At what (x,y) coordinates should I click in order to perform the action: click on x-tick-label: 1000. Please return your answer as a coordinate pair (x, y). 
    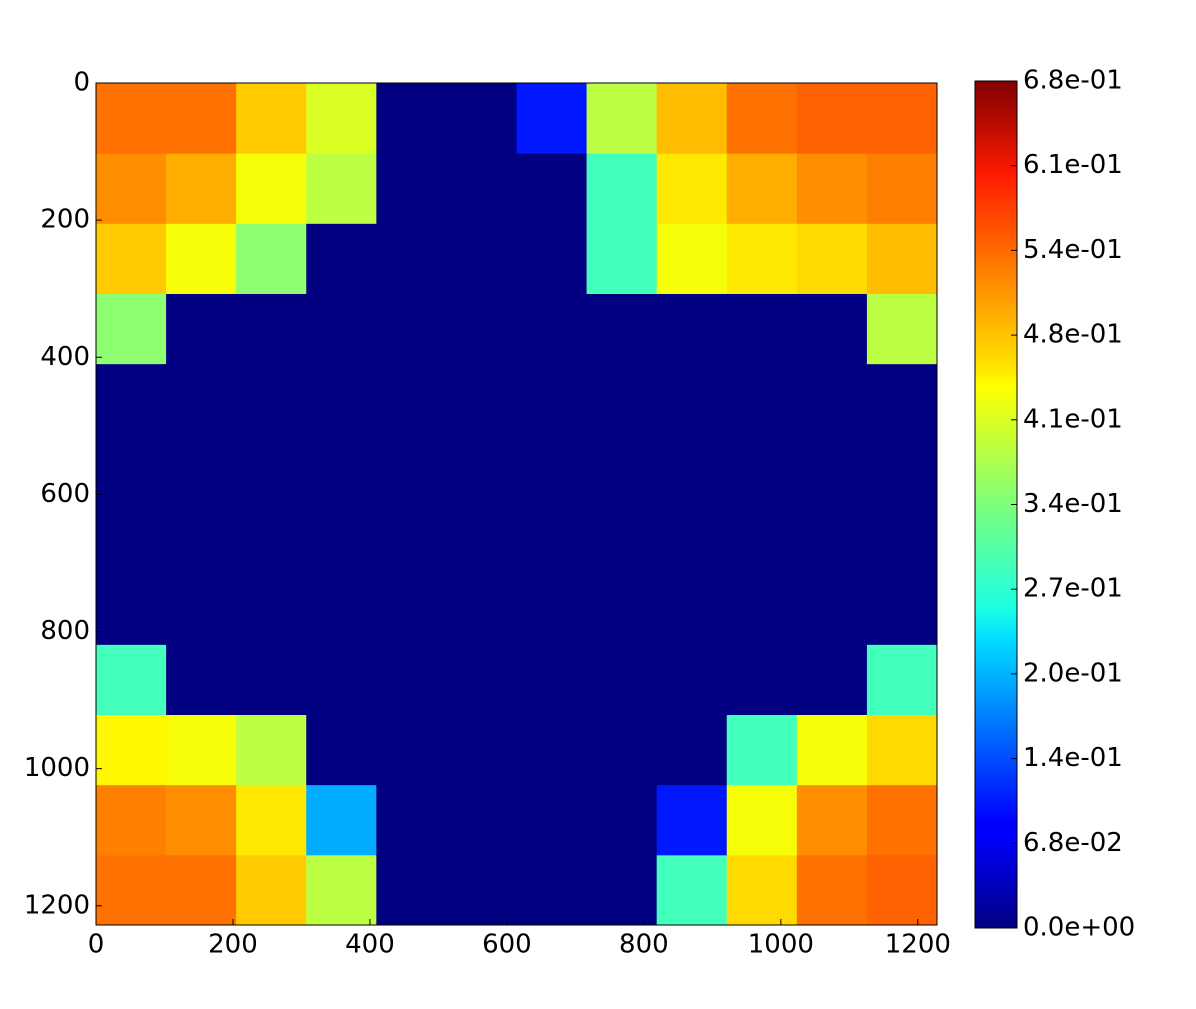
    Looking at the image, I should click on (781, 945).